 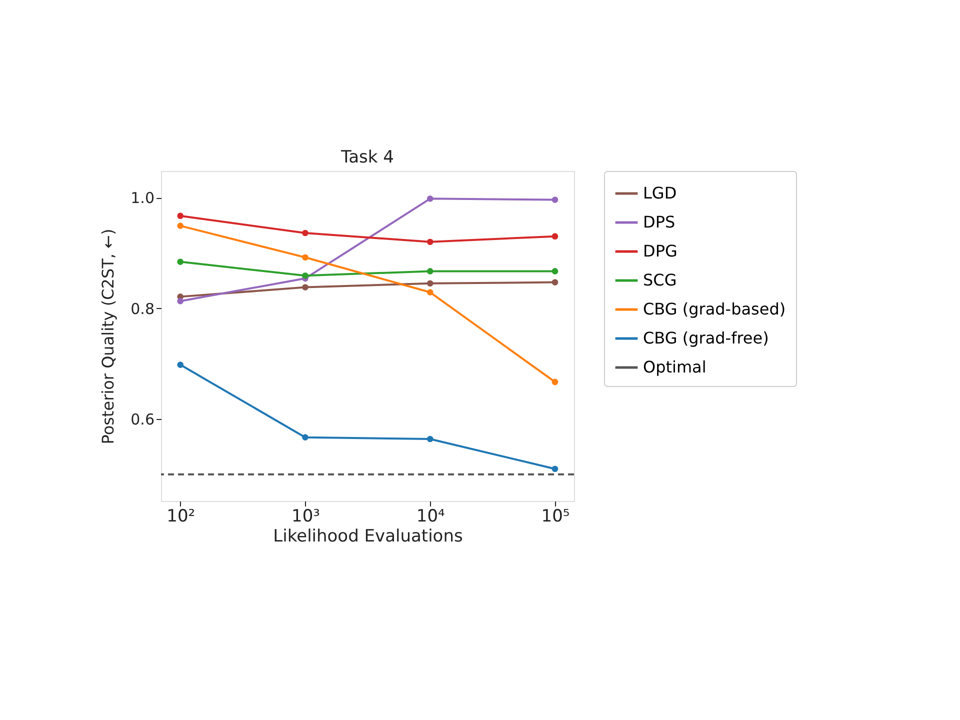 I want to click on legend-label: SCG, so click(x=660, y=280).